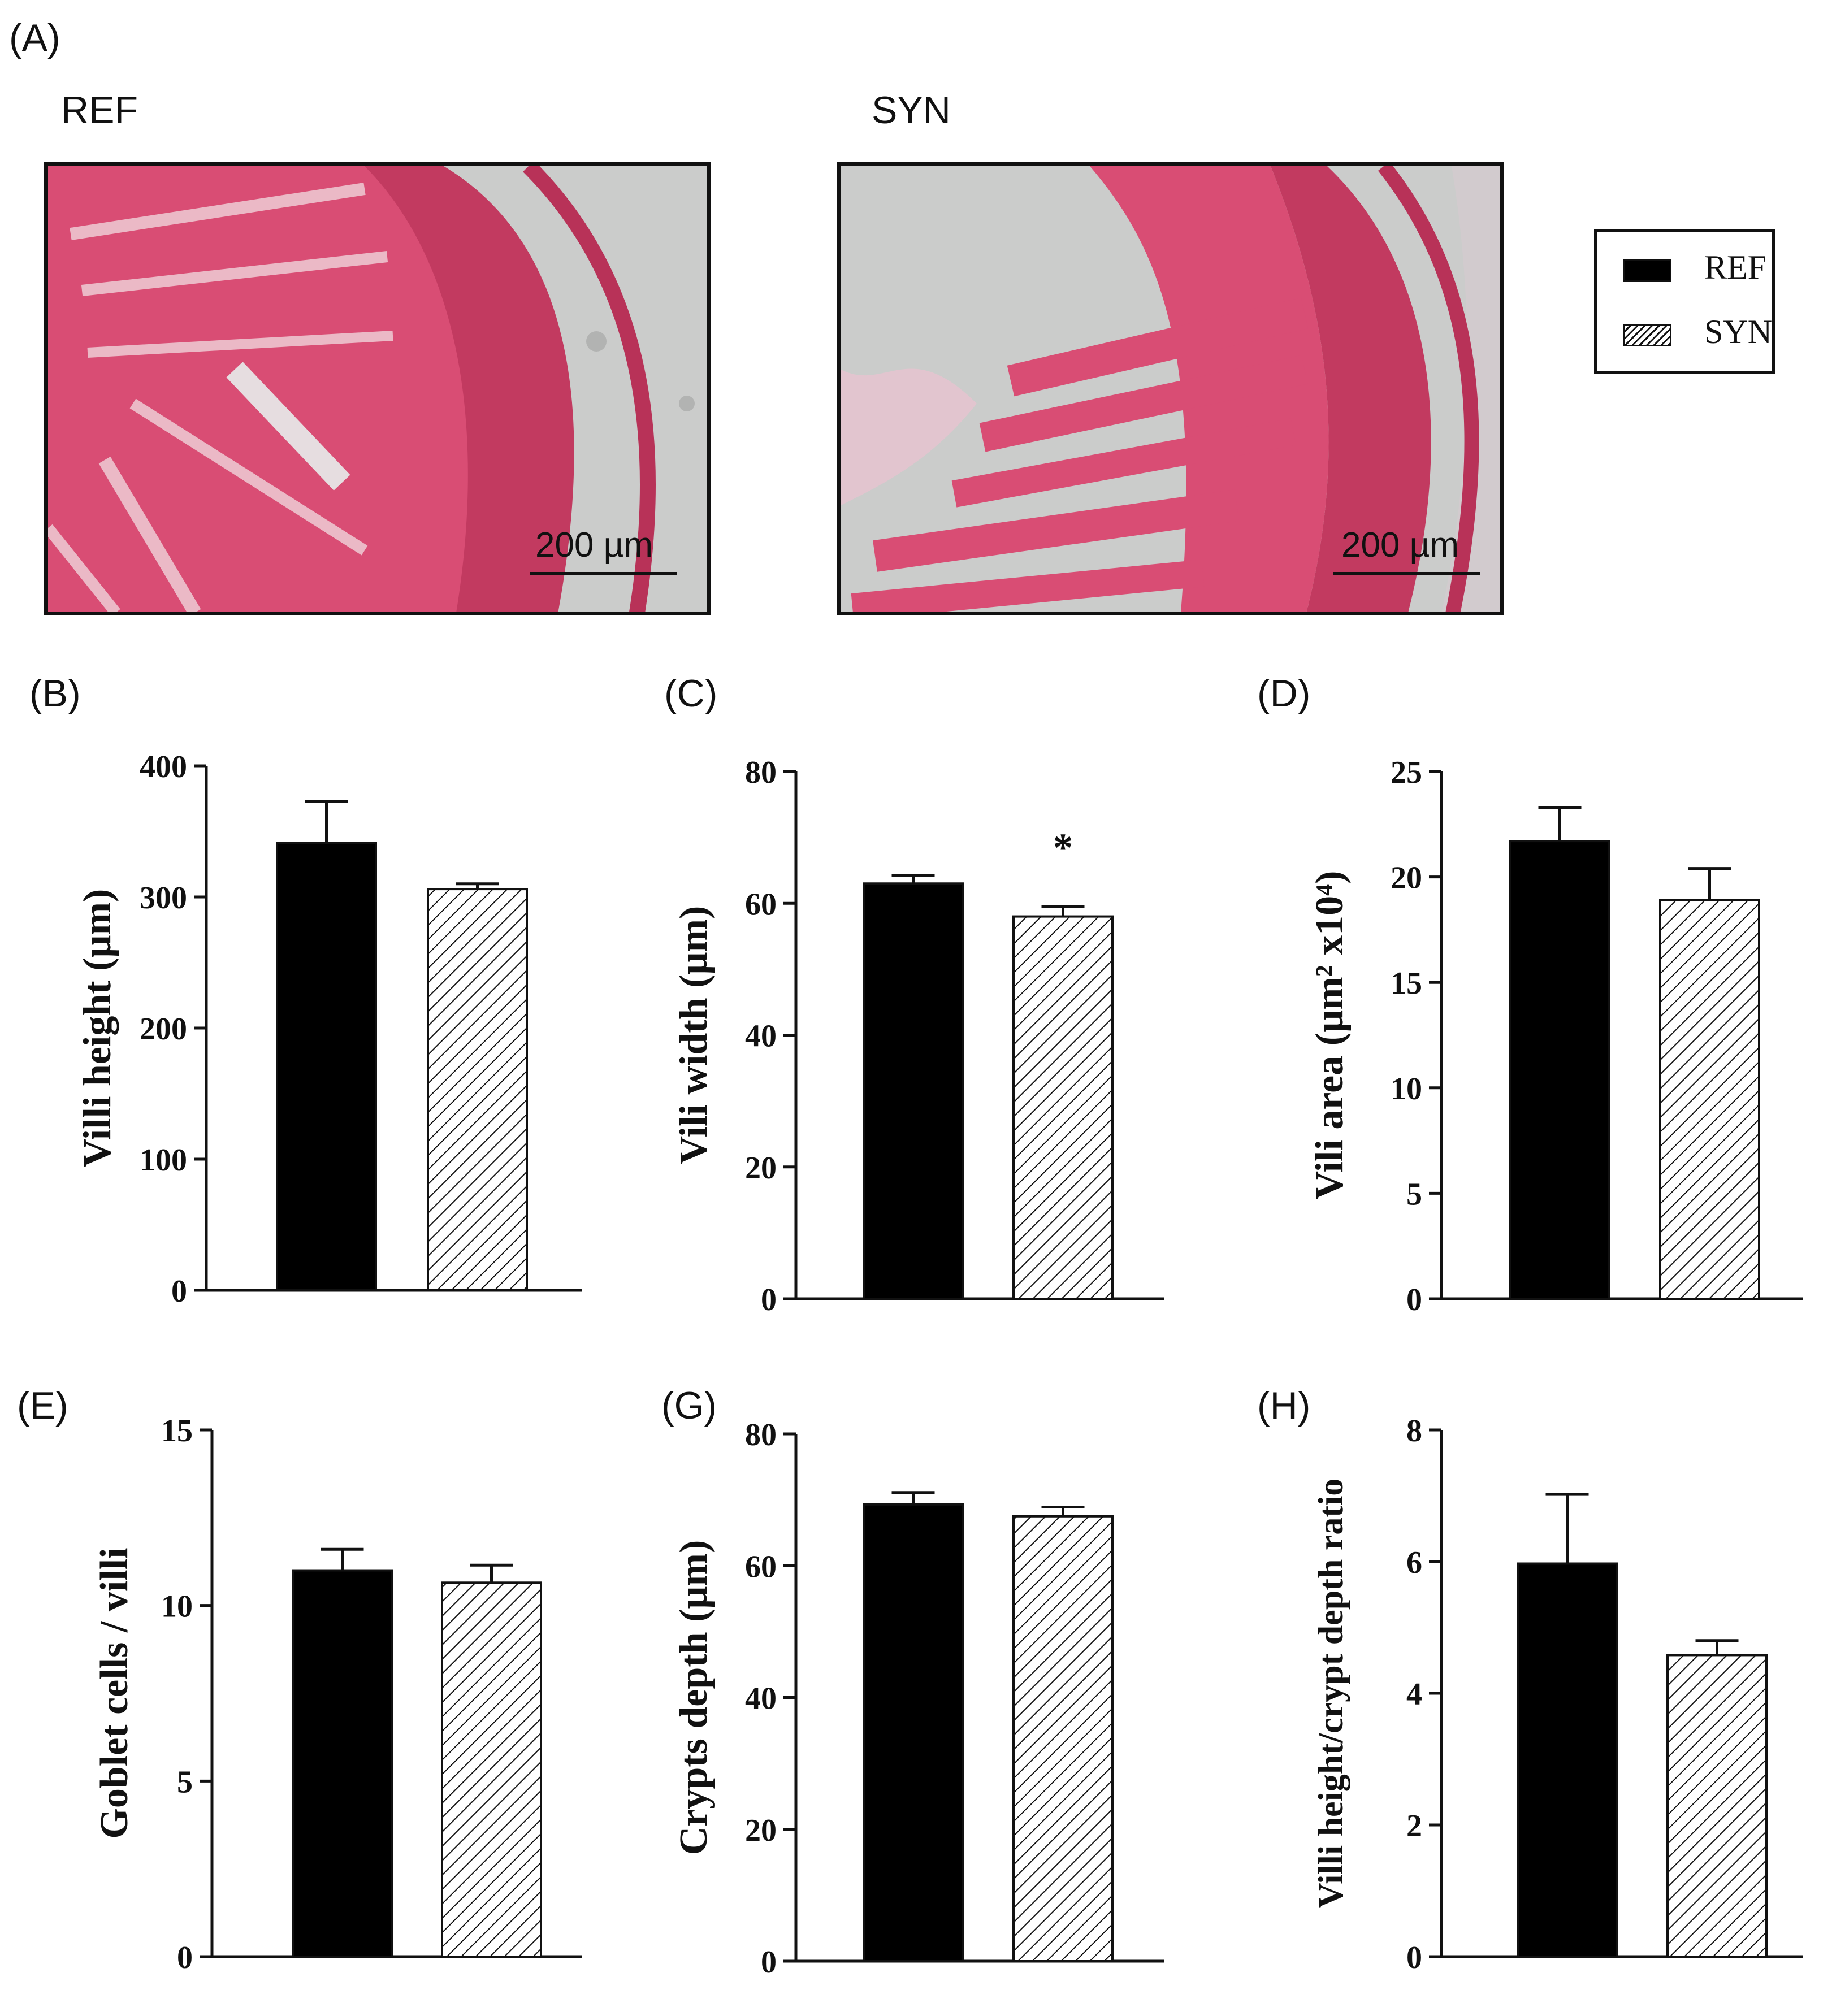 This screenshot has height=2016, width=1832. What do you see at coordinates (761, 904) in the screenshot?
I see `y-tick-label-c: 60` at bounding box center [761, 904].